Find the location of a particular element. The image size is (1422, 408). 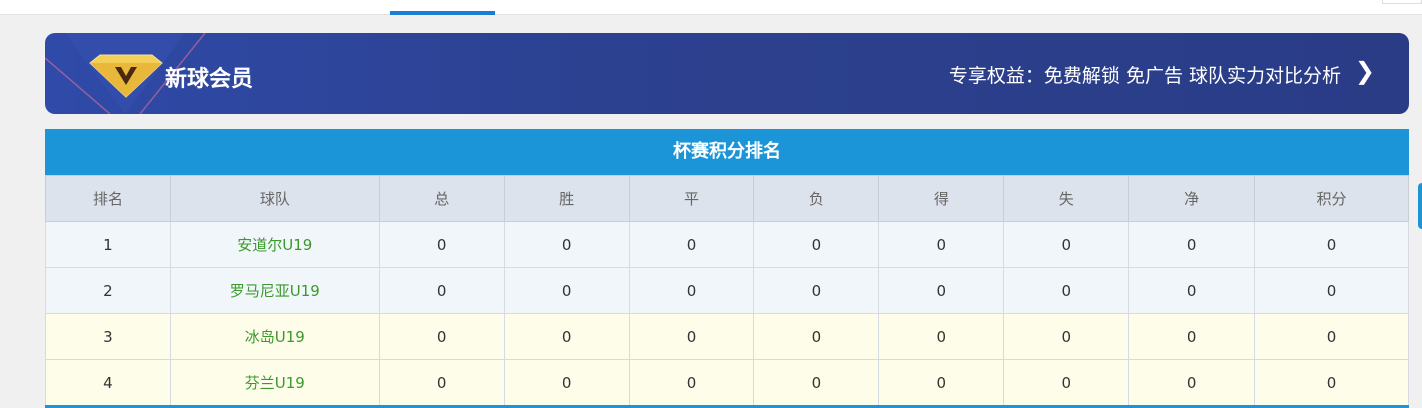

header-played: 总 is located at coordinates (441, 198).